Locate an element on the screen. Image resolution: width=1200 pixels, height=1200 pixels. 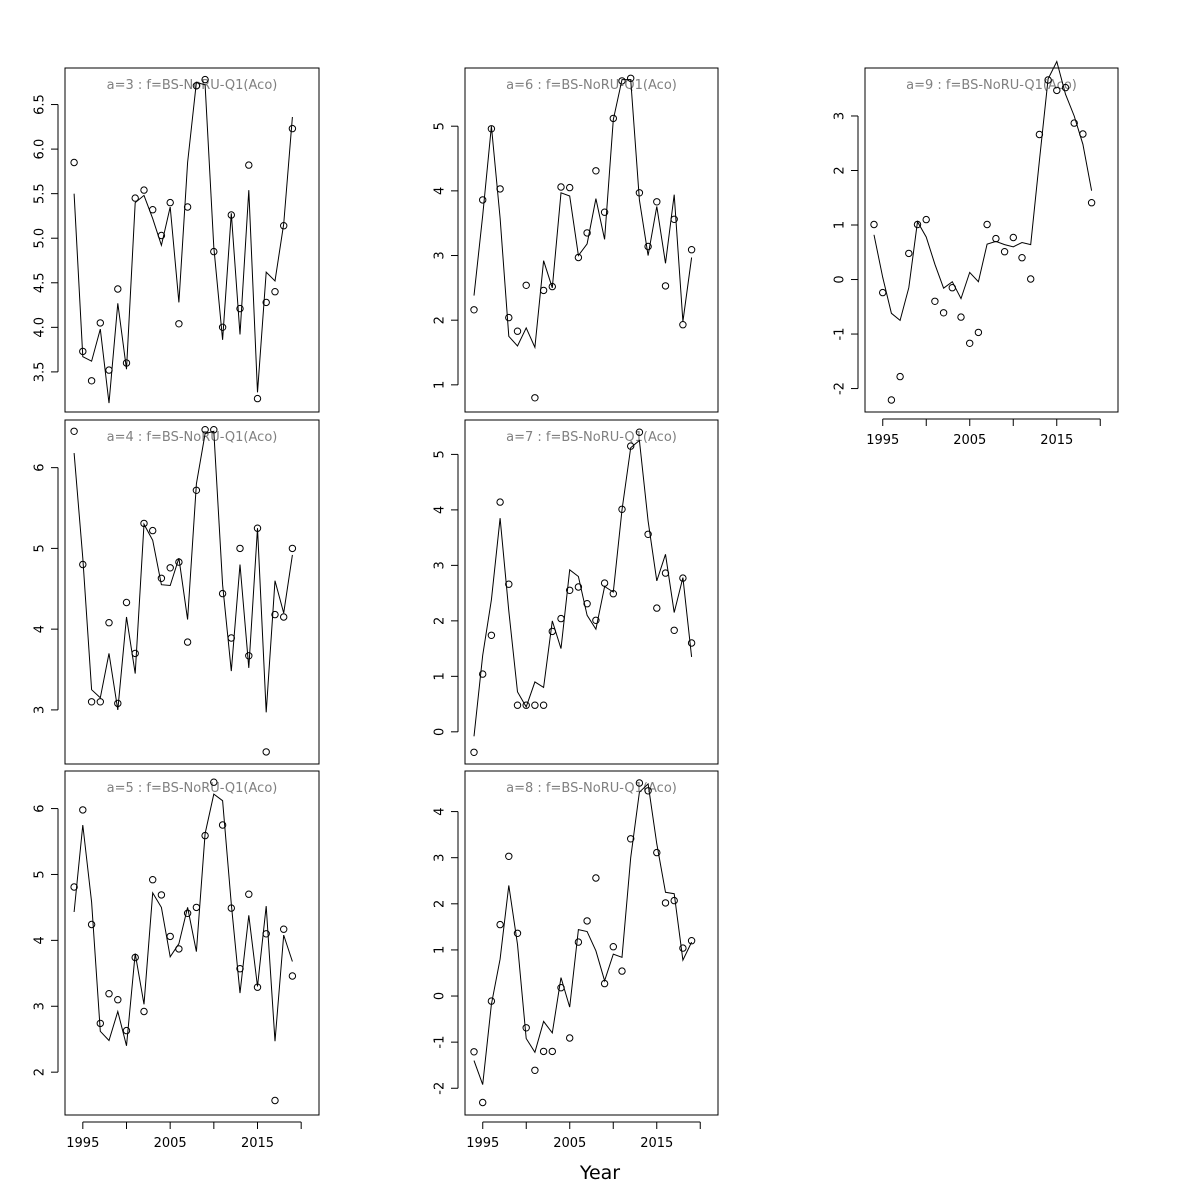
y-tick-label: 5.0 is located at coordinates (40, 238).